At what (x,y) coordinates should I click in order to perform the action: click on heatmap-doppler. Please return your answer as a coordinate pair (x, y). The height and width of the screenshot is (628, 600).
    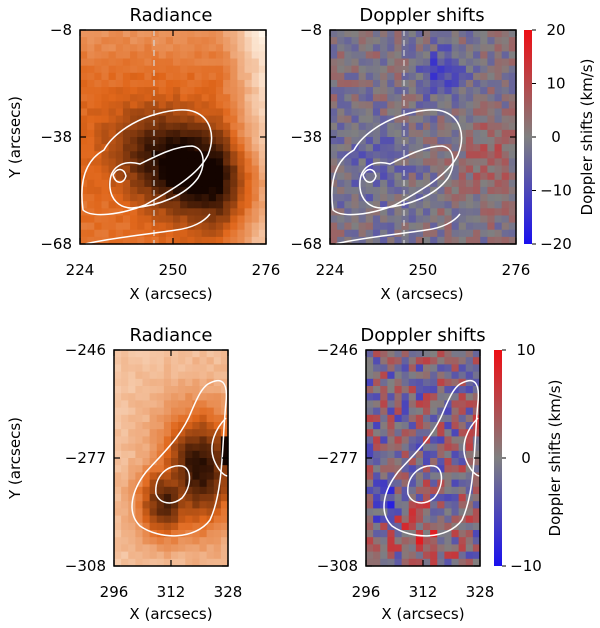
    Looking at the image, I should click on (423, 137).